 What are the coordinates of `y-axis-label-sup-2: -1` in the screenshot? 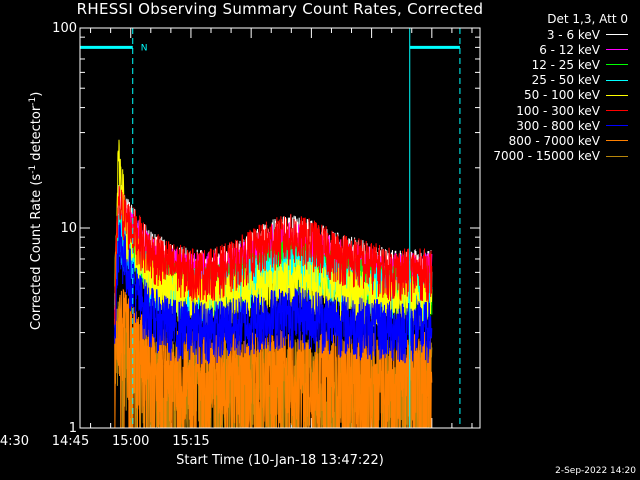 It's located at (32, 101).